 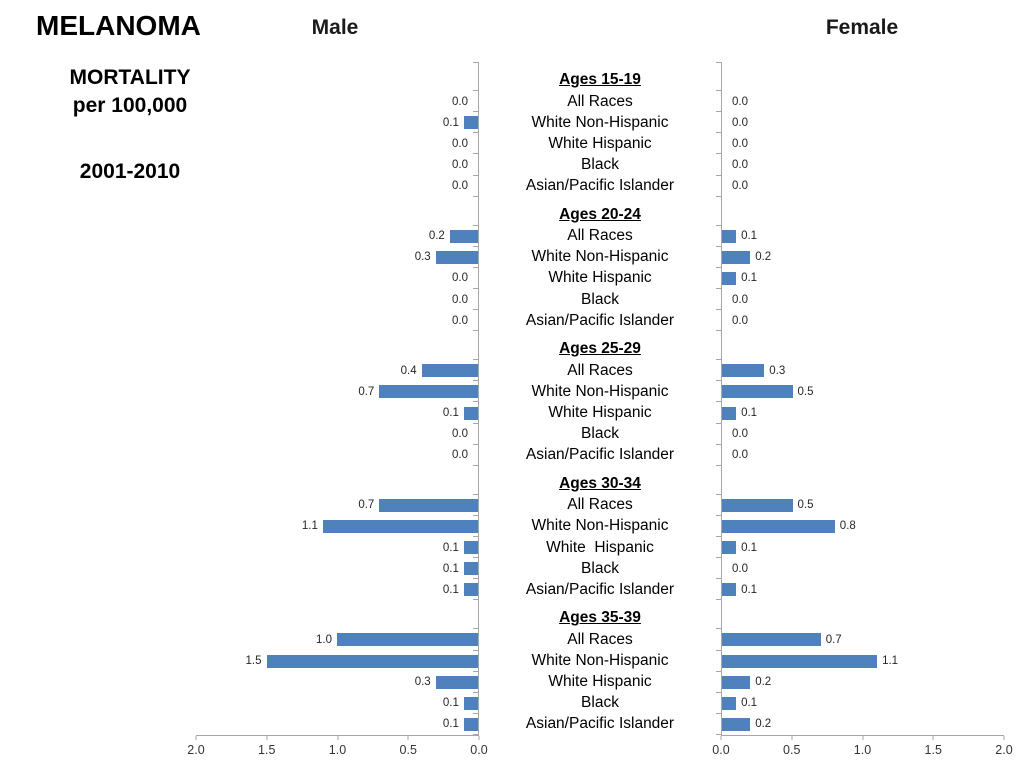 I want to click on male-value-label: 0.3, so click(x=422, y=257).